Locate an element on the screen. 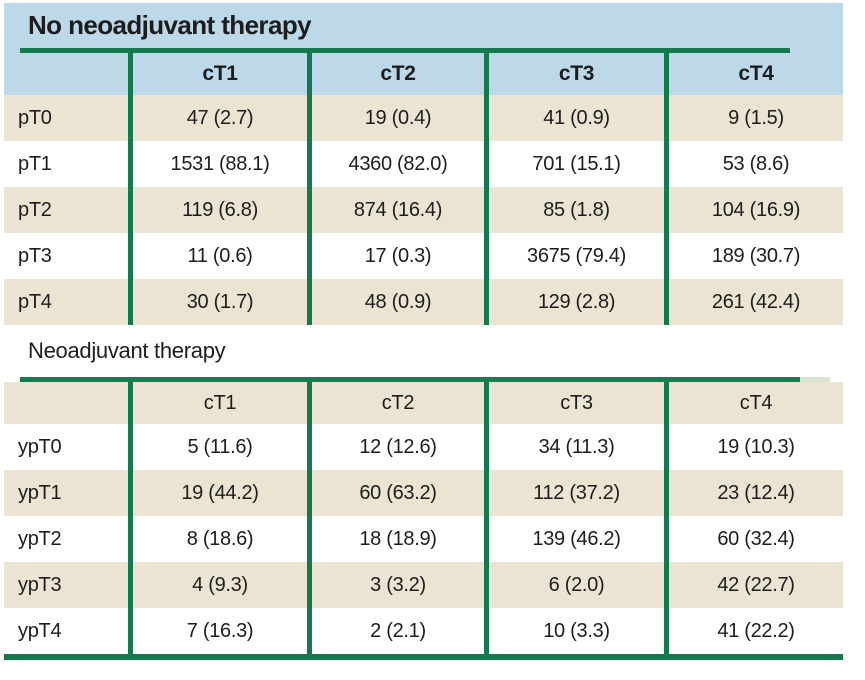 Image resolution: width=865 pixels, height=680 pixels. table-cell: 10 (3.3) is located at coordinates (574, 631).